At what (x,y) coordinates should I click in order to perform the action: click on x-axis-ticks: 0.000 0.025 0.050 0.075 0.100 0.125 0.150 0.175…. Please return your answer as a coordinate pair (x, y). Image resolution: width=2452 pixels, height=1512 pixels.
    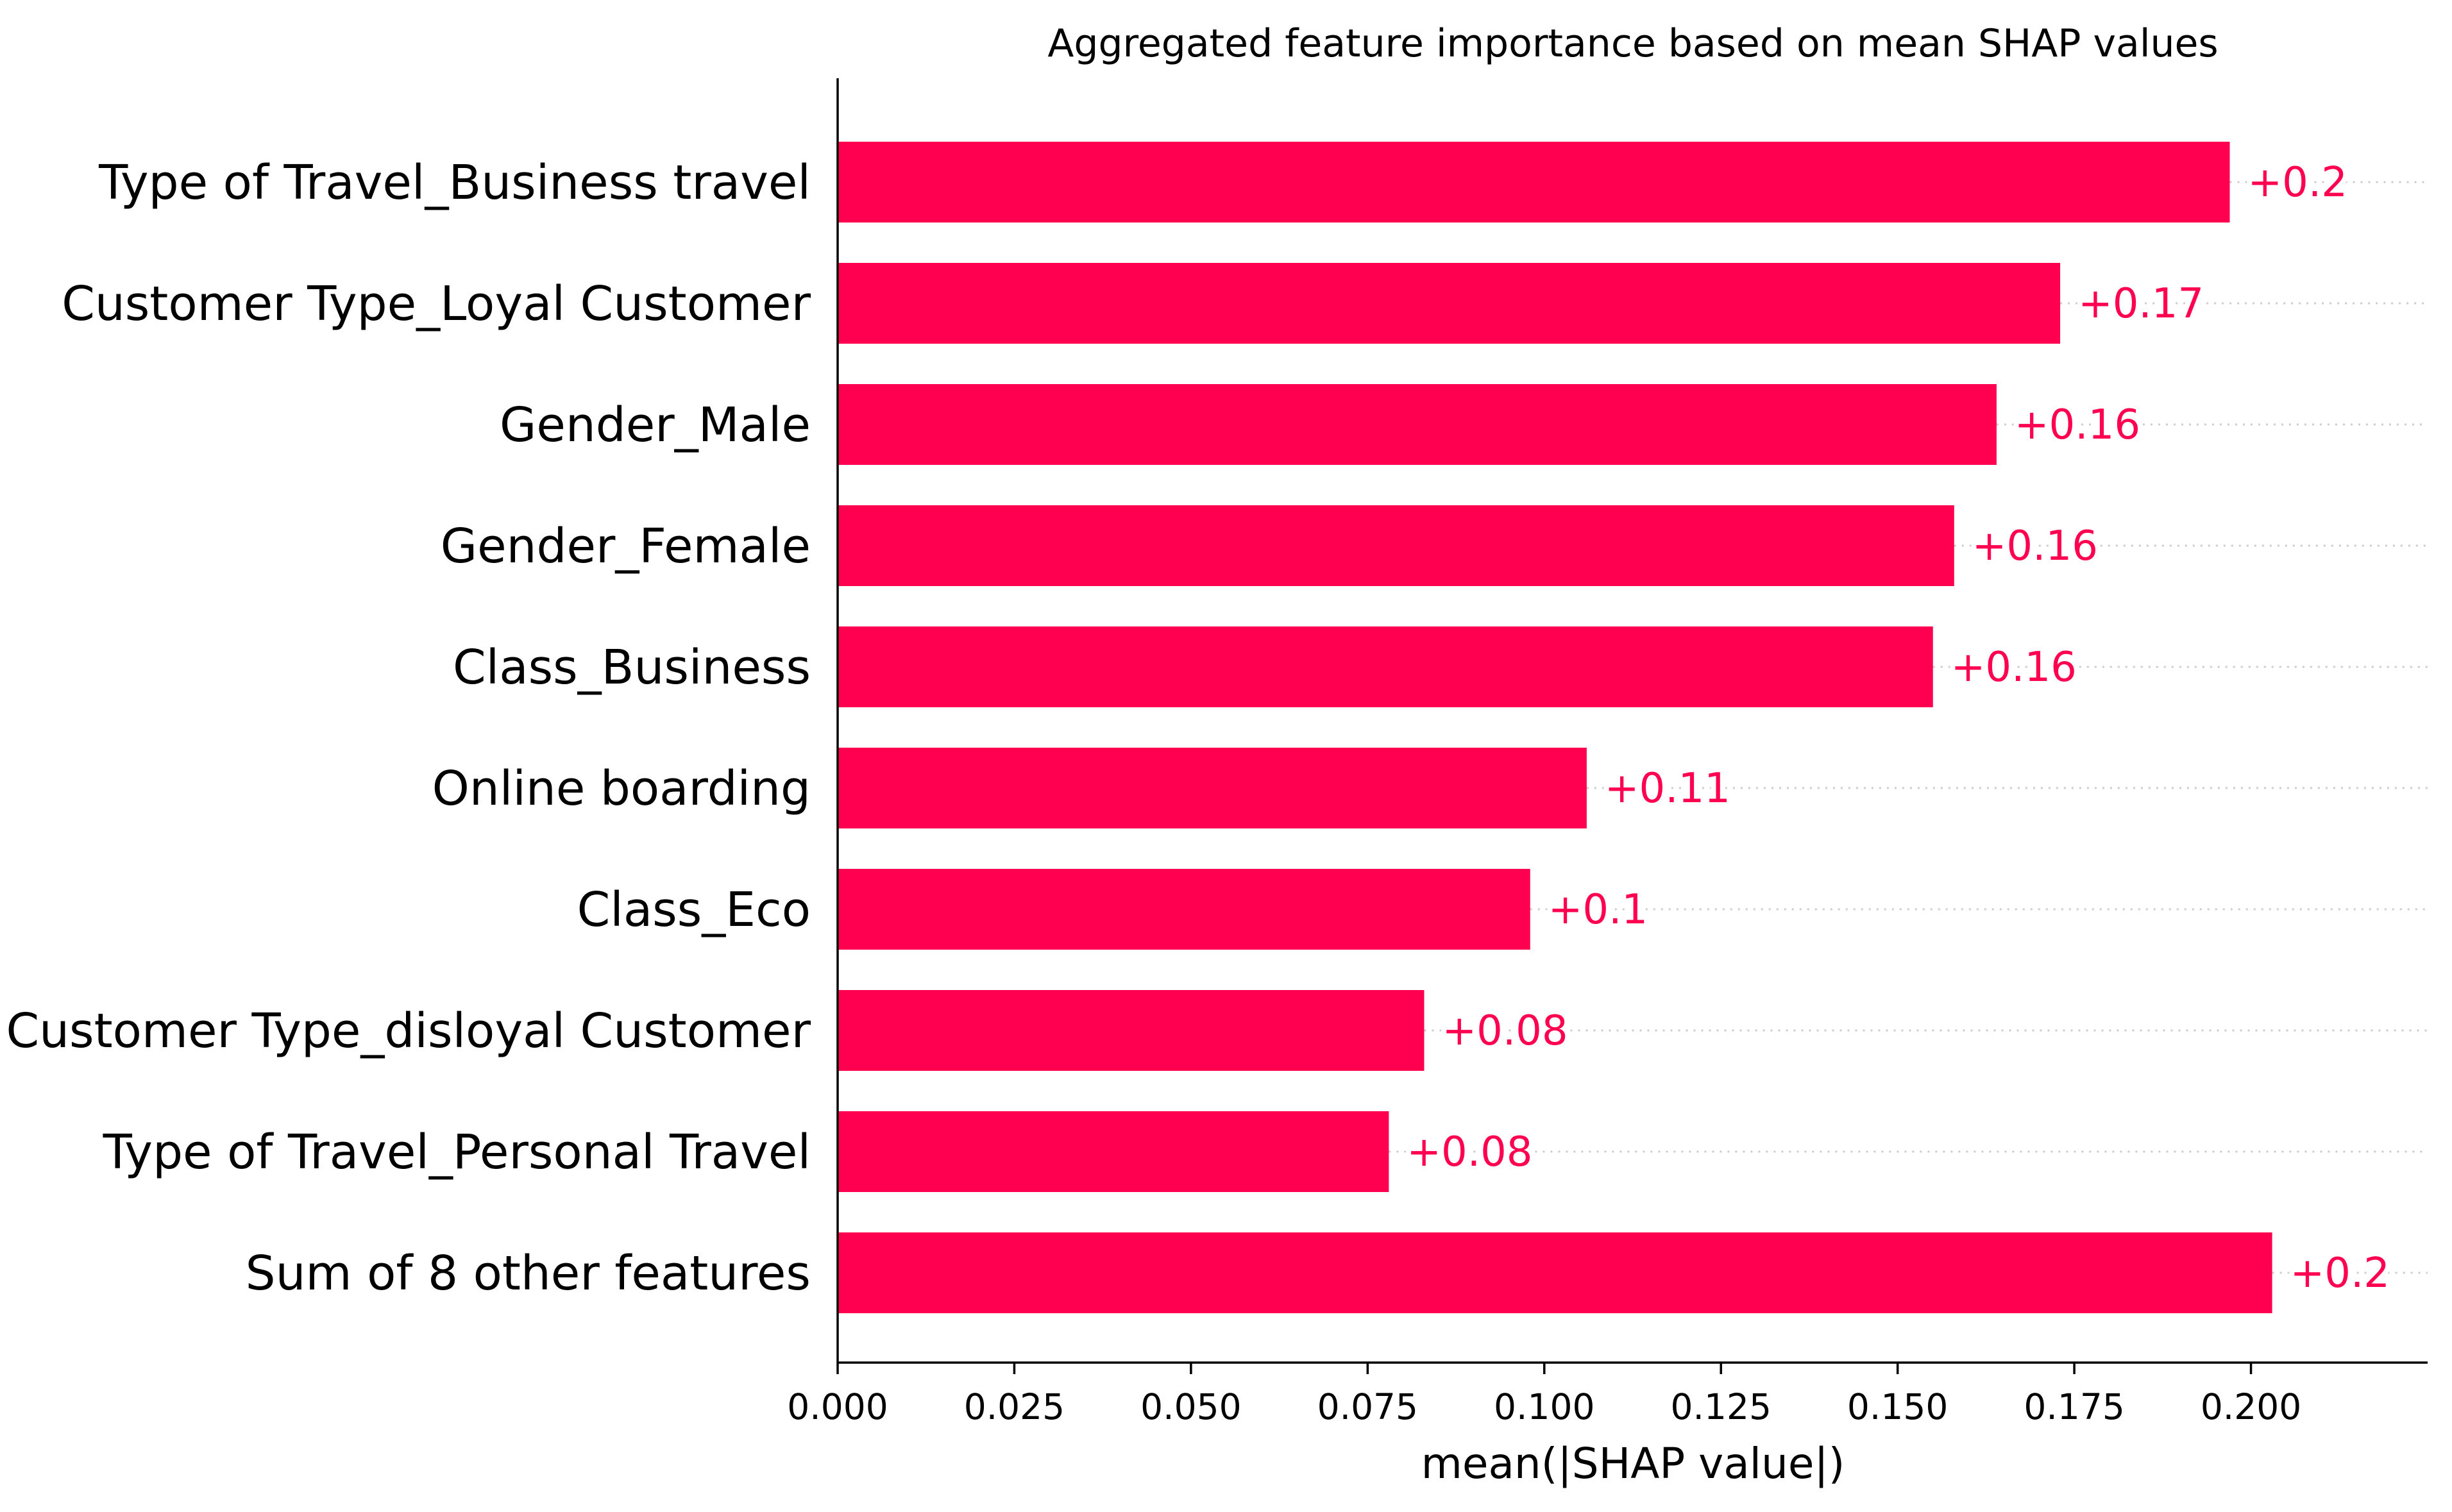
    Looking at the image, I should click on (1544, 1395).